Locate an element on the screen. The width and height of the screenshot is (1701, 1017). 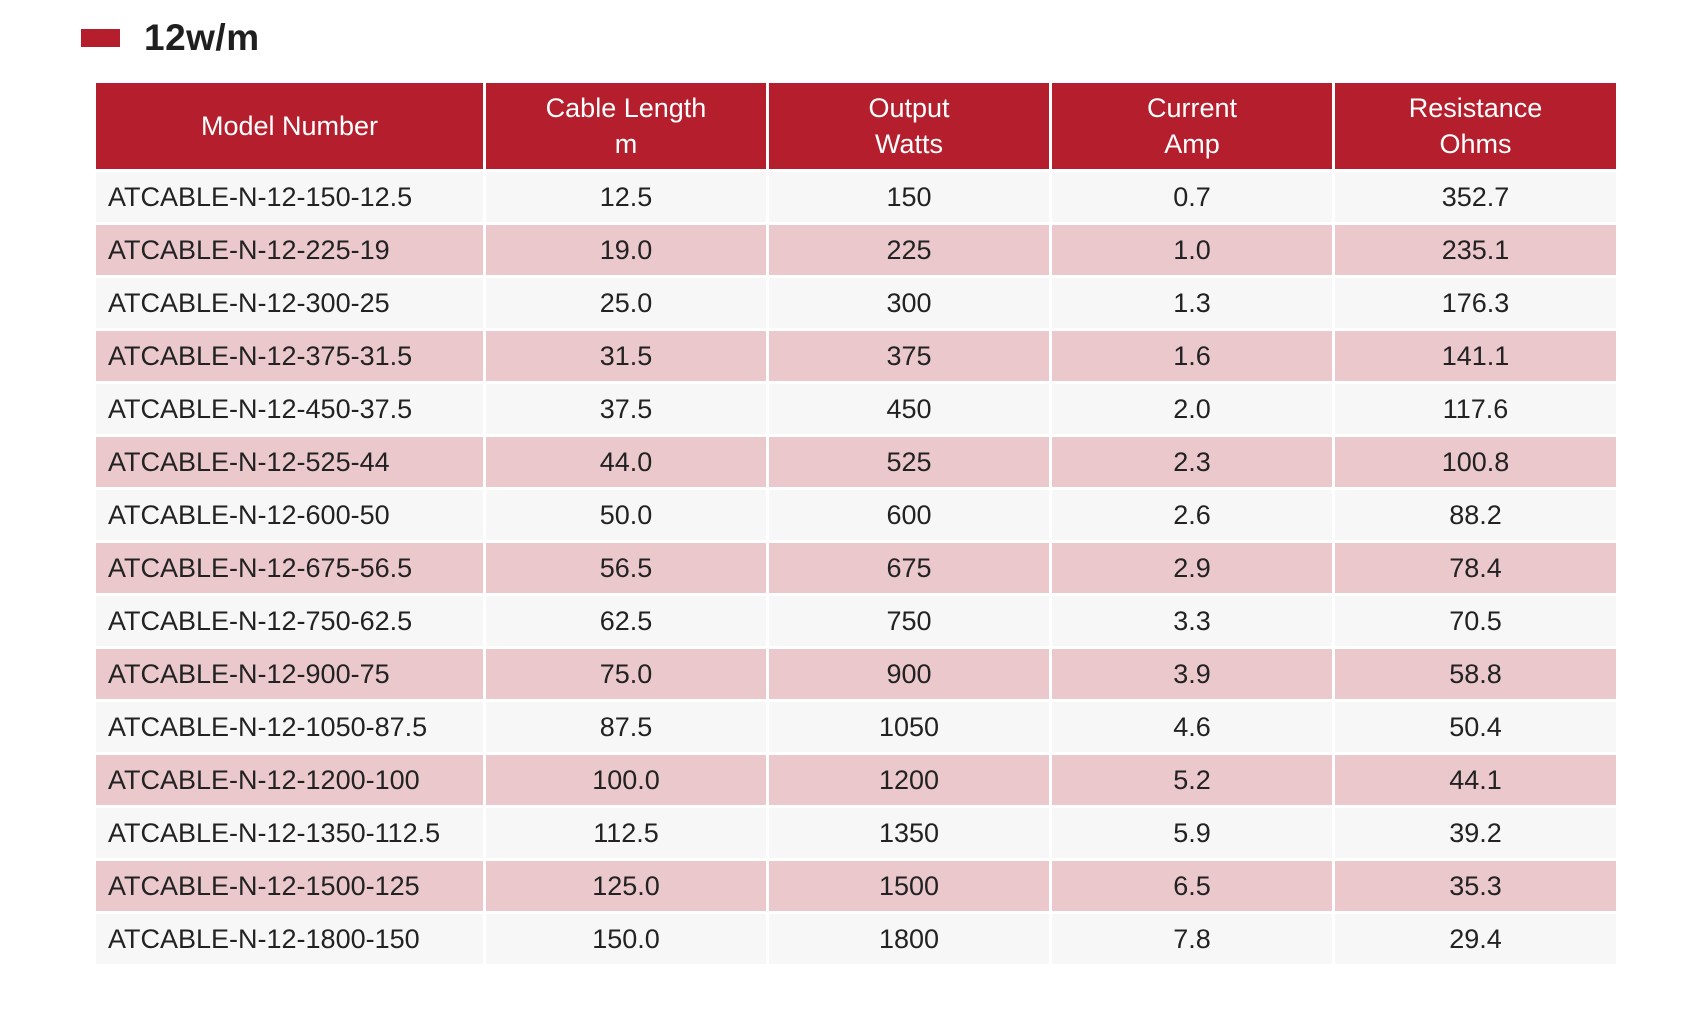
table-row: ATCABLE-N-12-750-62.5 62.5 750 3.3 70.5 is located at coordinates (856, 621).